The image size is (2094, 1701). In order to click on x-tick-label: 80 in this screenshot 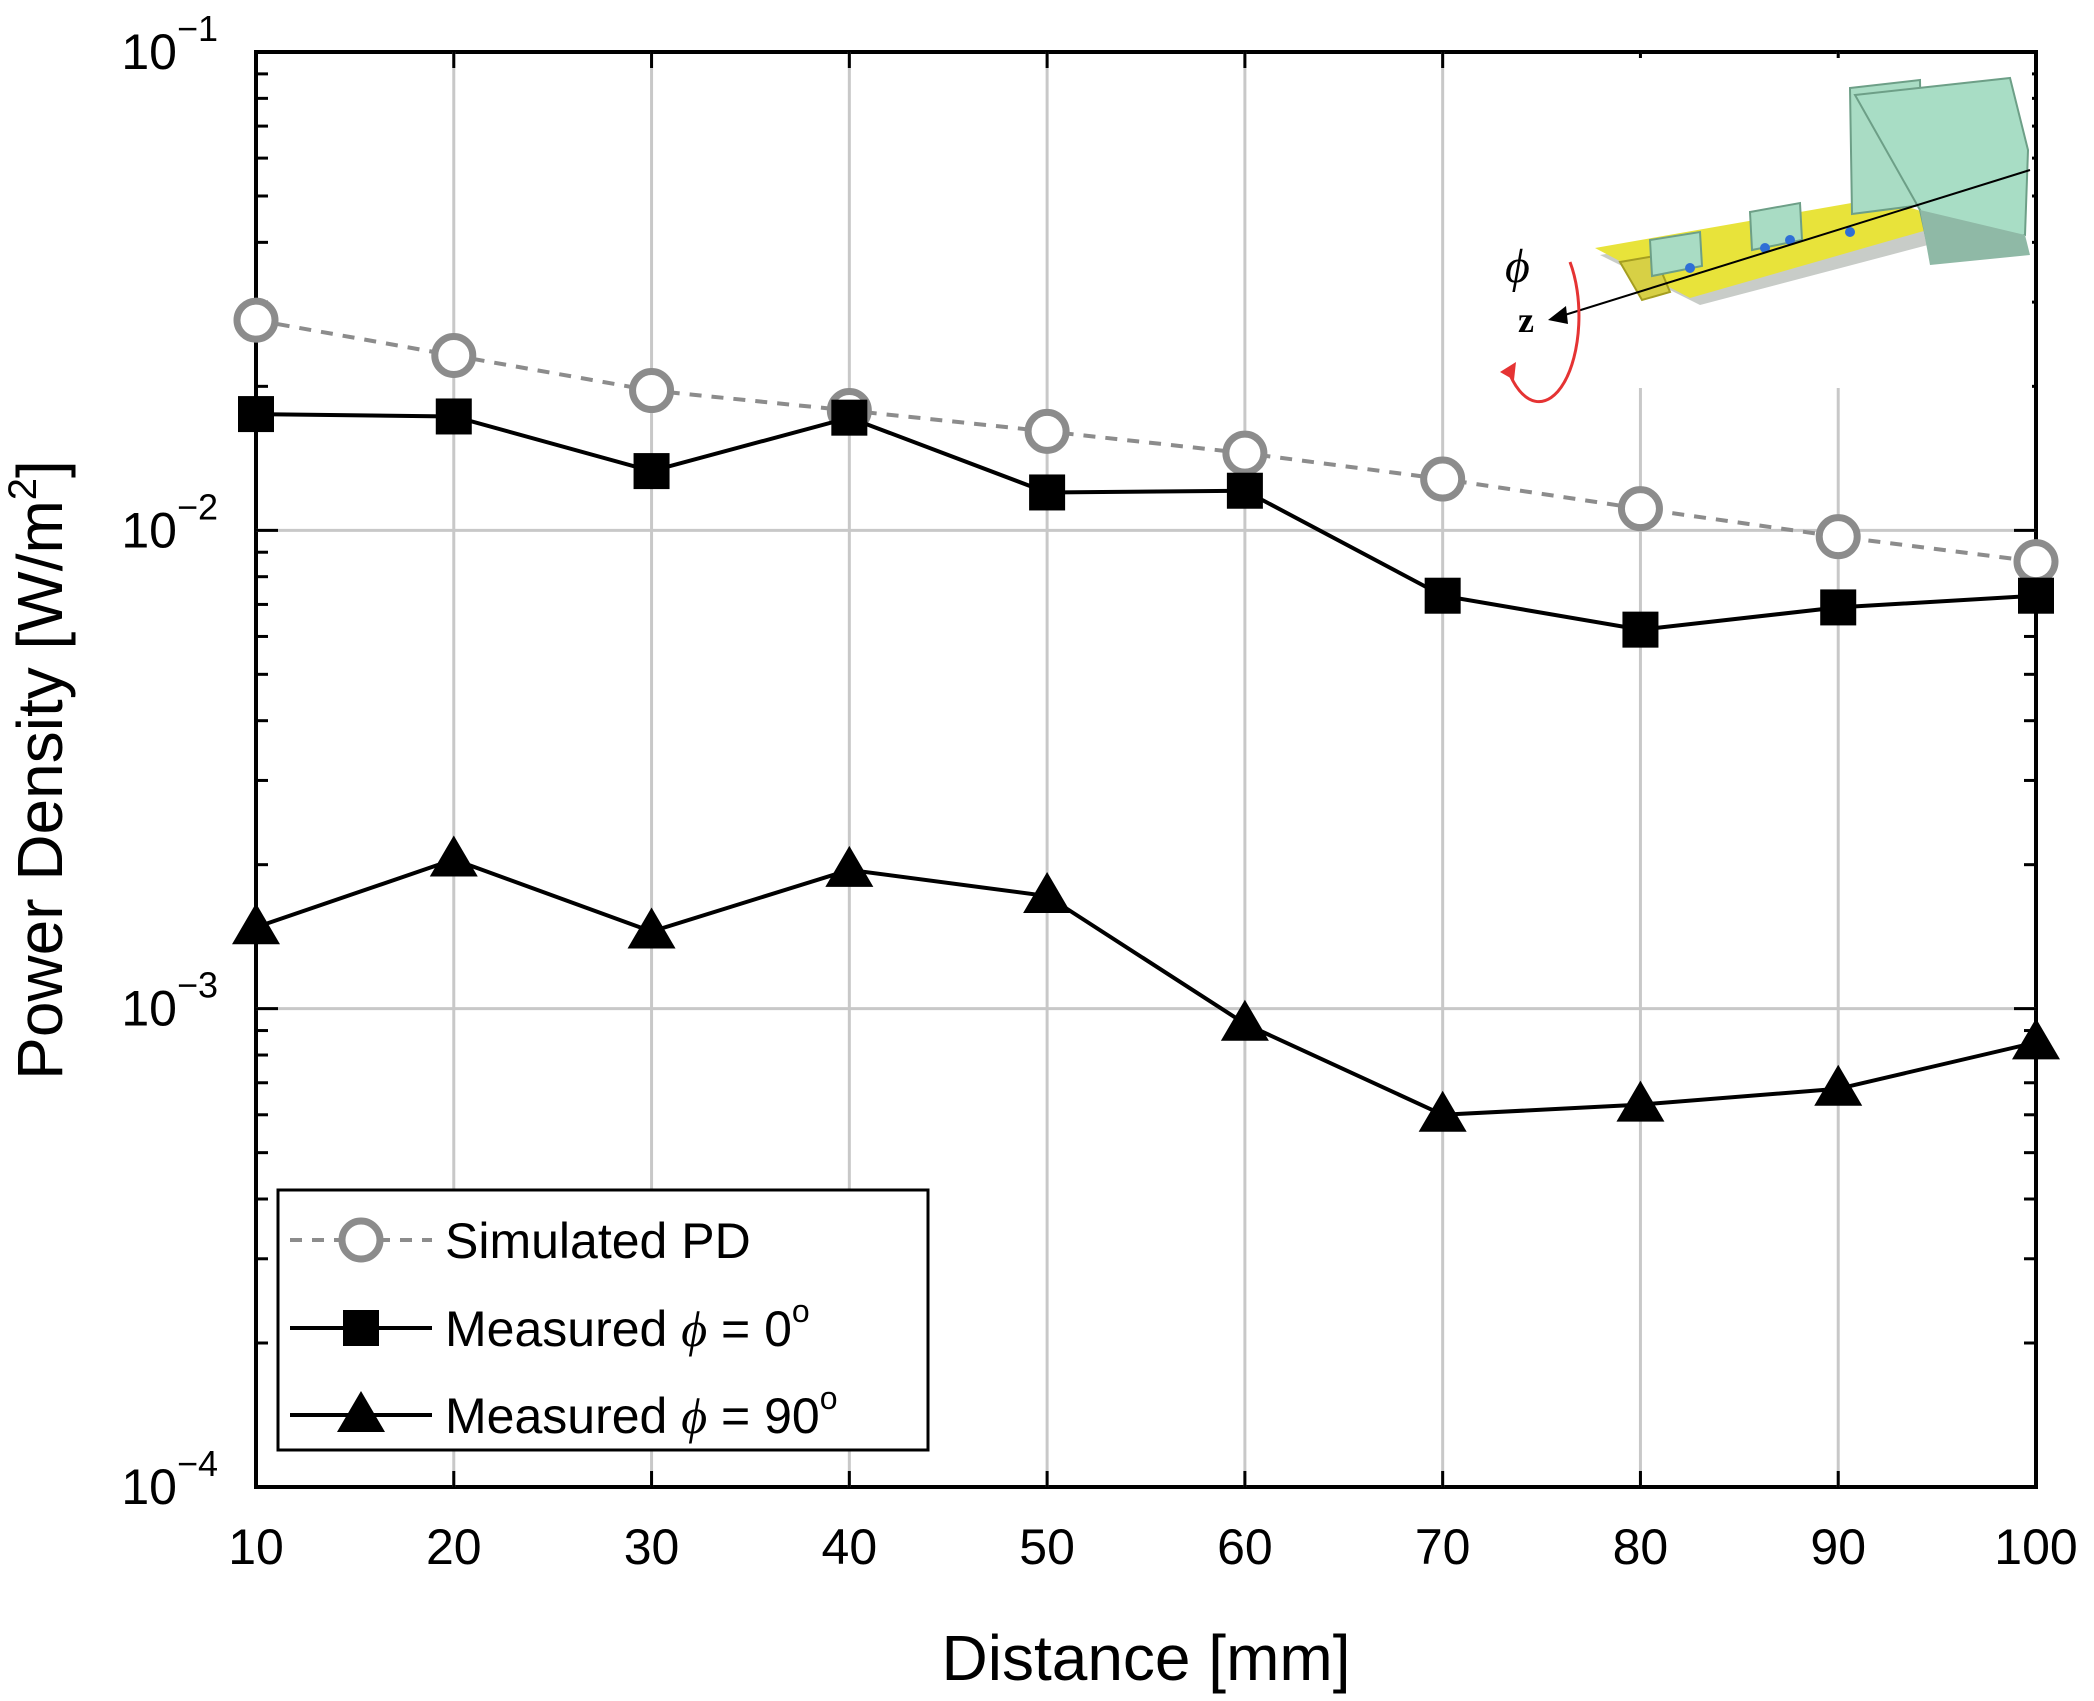, I will do `click(1641, 1547)`.